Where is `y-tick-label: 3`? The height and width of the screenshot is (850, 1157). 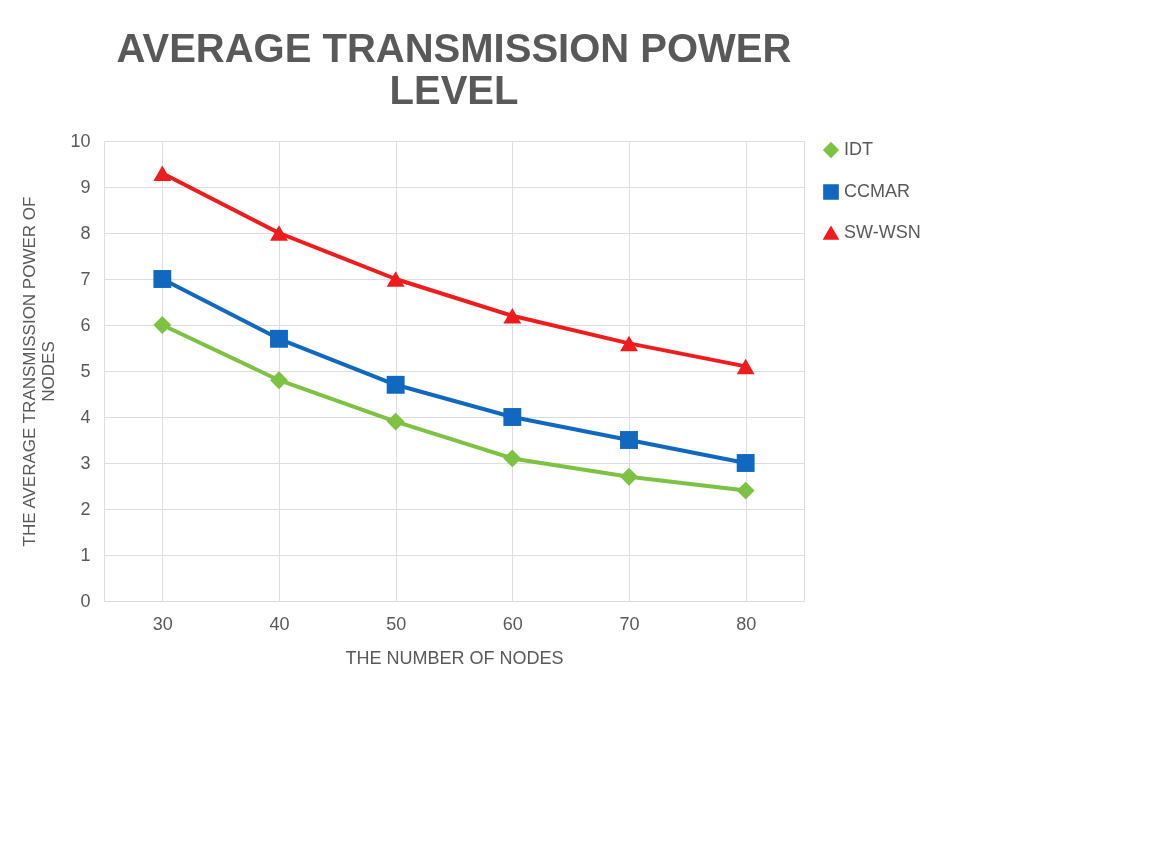 y-tick-label: 3 is located at coordinates (85, 462).